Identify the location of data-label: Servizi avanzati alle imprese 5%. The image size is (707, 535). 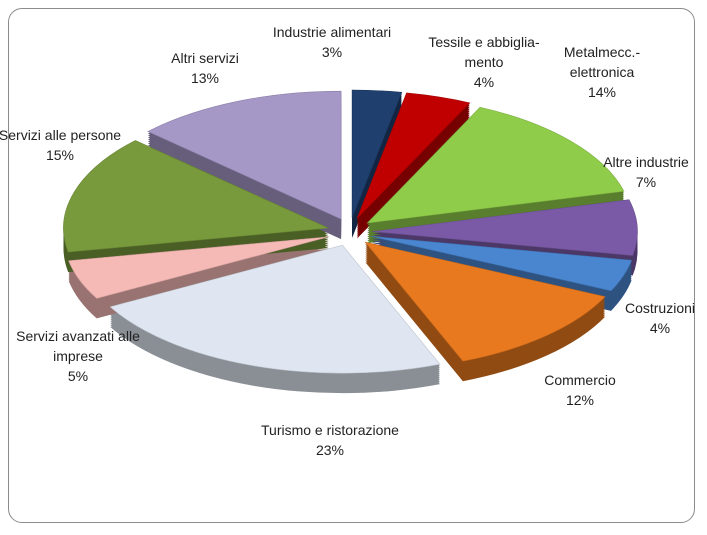
(78, 356).